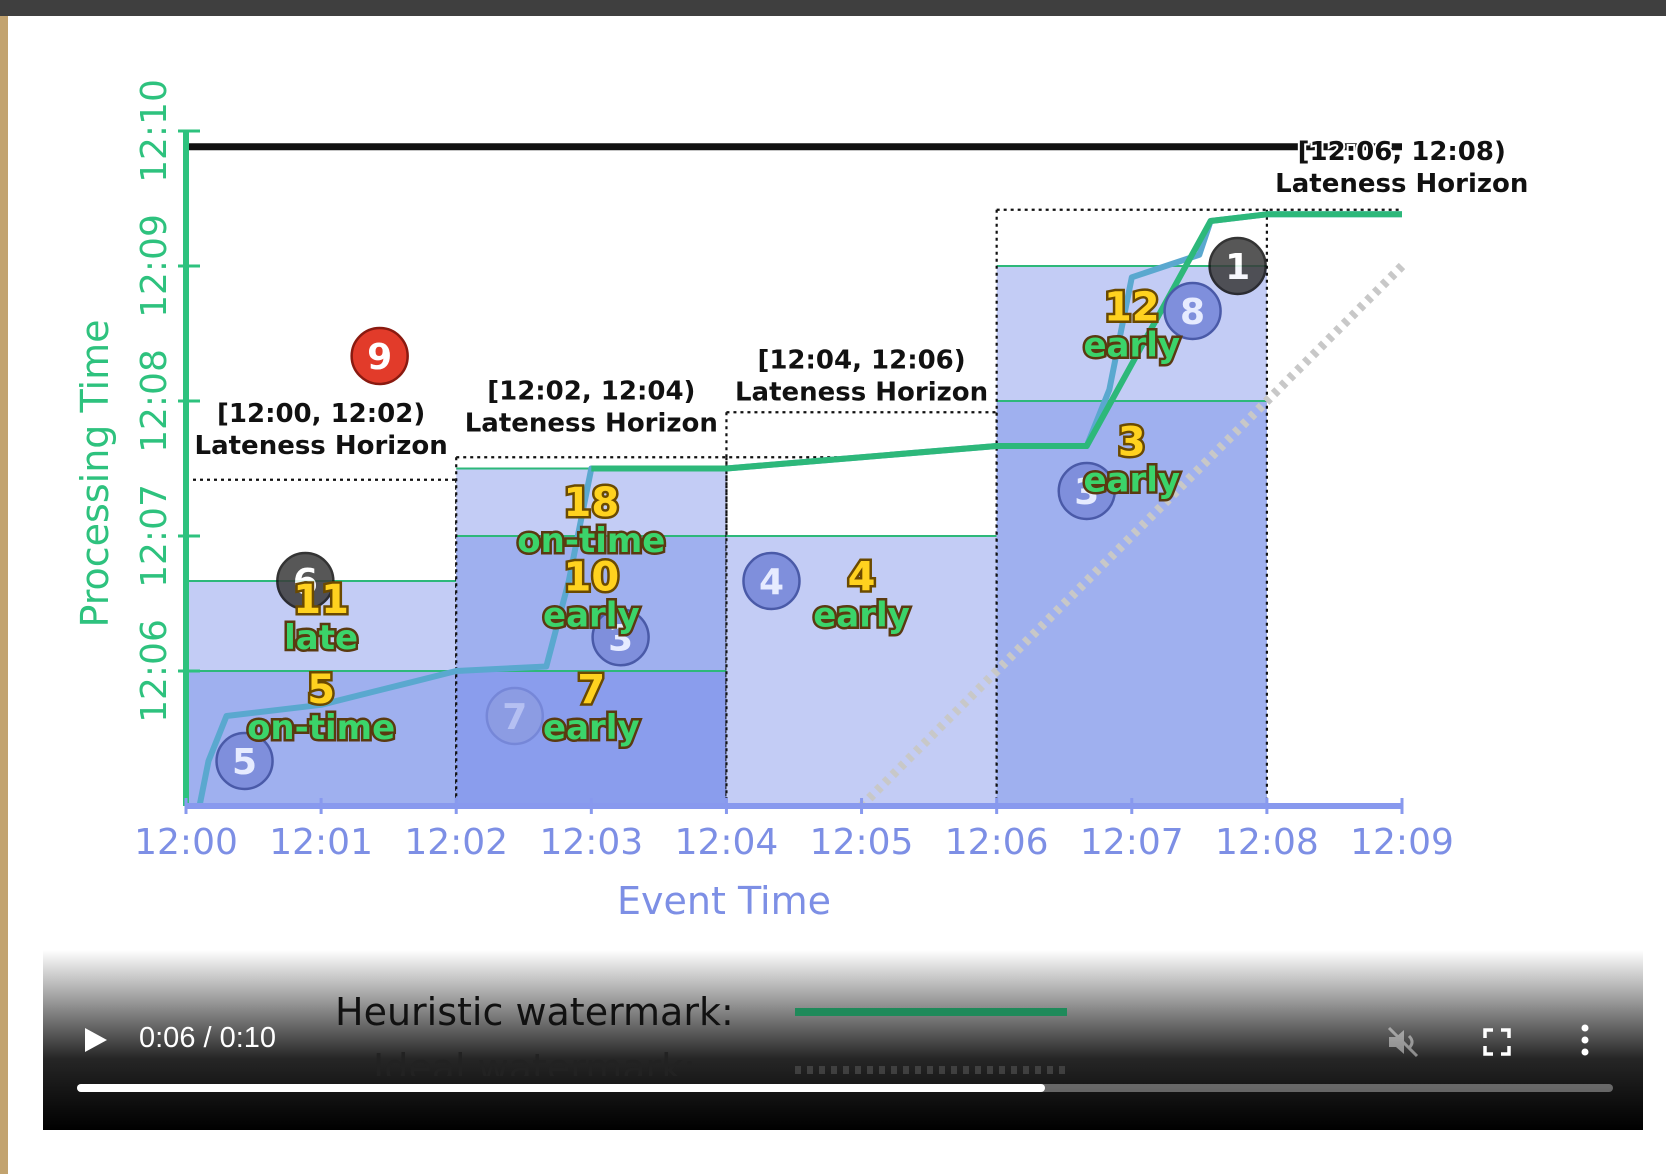 The width and height of the screenshot is (1666, 1174). I want to click on x-tick-label: 12:08, so click(1267, 842).